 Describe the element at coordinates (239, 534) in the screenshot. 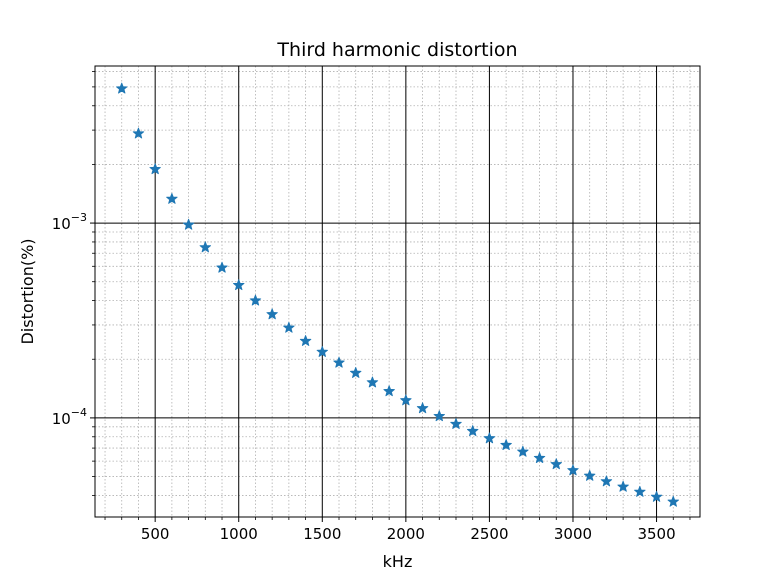

I see `x-tick-label: 1000` at that location.